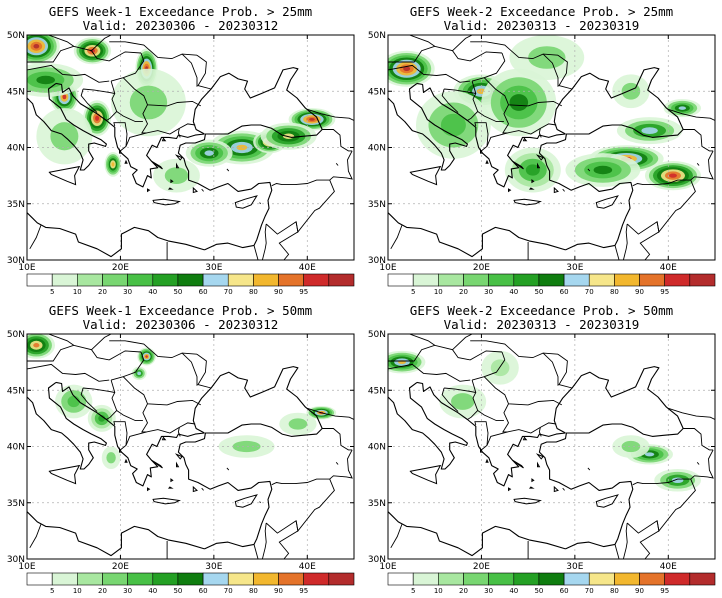 The image size is (722, 598). Describe the element at coordinates (180, 25) in the screenshot. I see `panel-valid-dates: Valid: 20230306 - 20230312` at that location.